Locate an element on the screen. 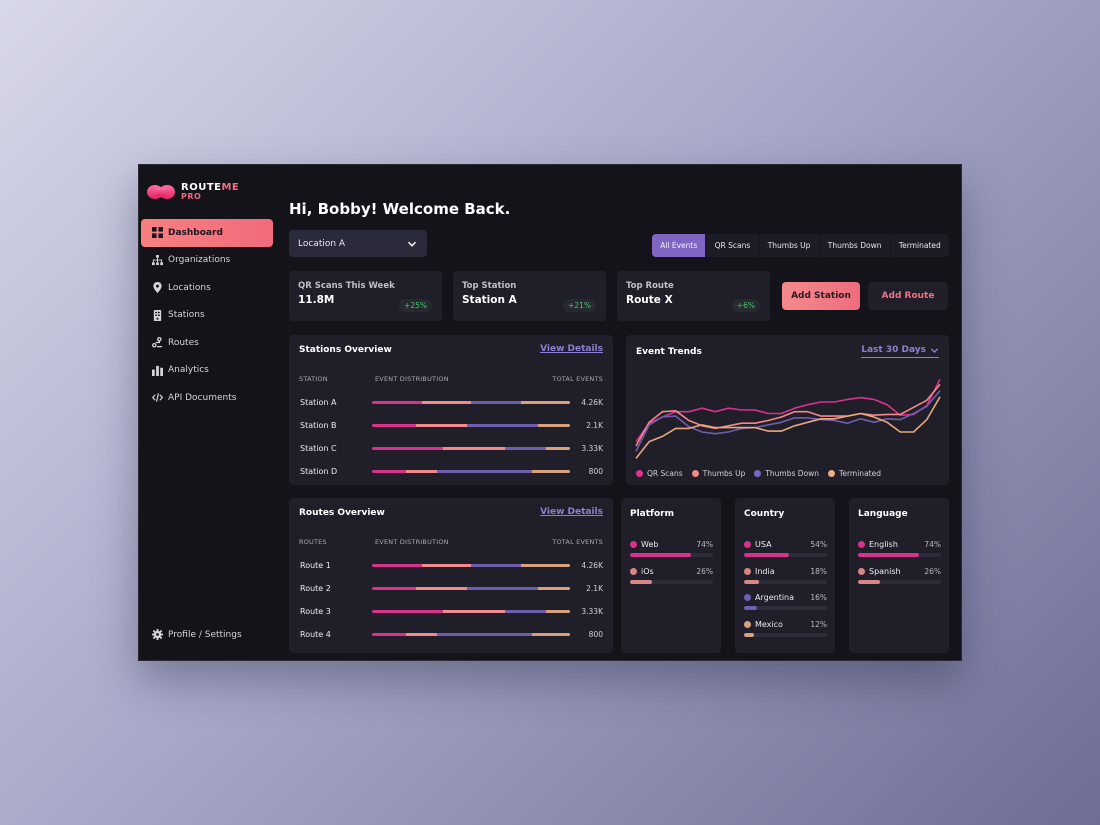 This screenshot has width=1100, height=825. sidebar-item-dashboard: Dashboard is located at coordinates (207, 233).